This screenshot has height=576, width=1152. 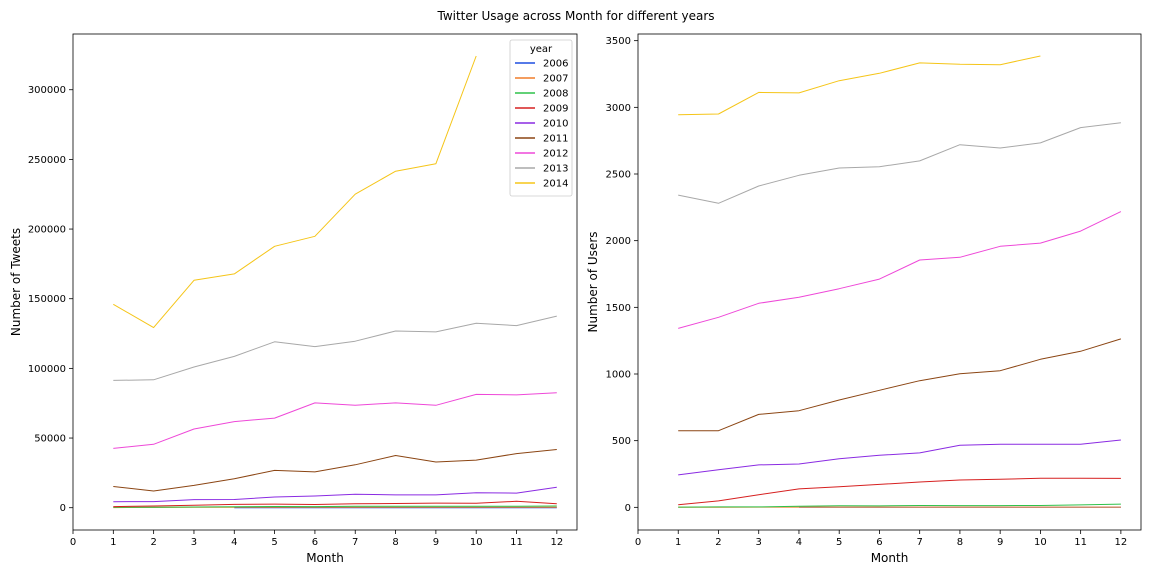 What do you see at coordinates (47, 299) in the screenshot?
I see `y-tick-label: 150000` at bounding box center [47, 299].